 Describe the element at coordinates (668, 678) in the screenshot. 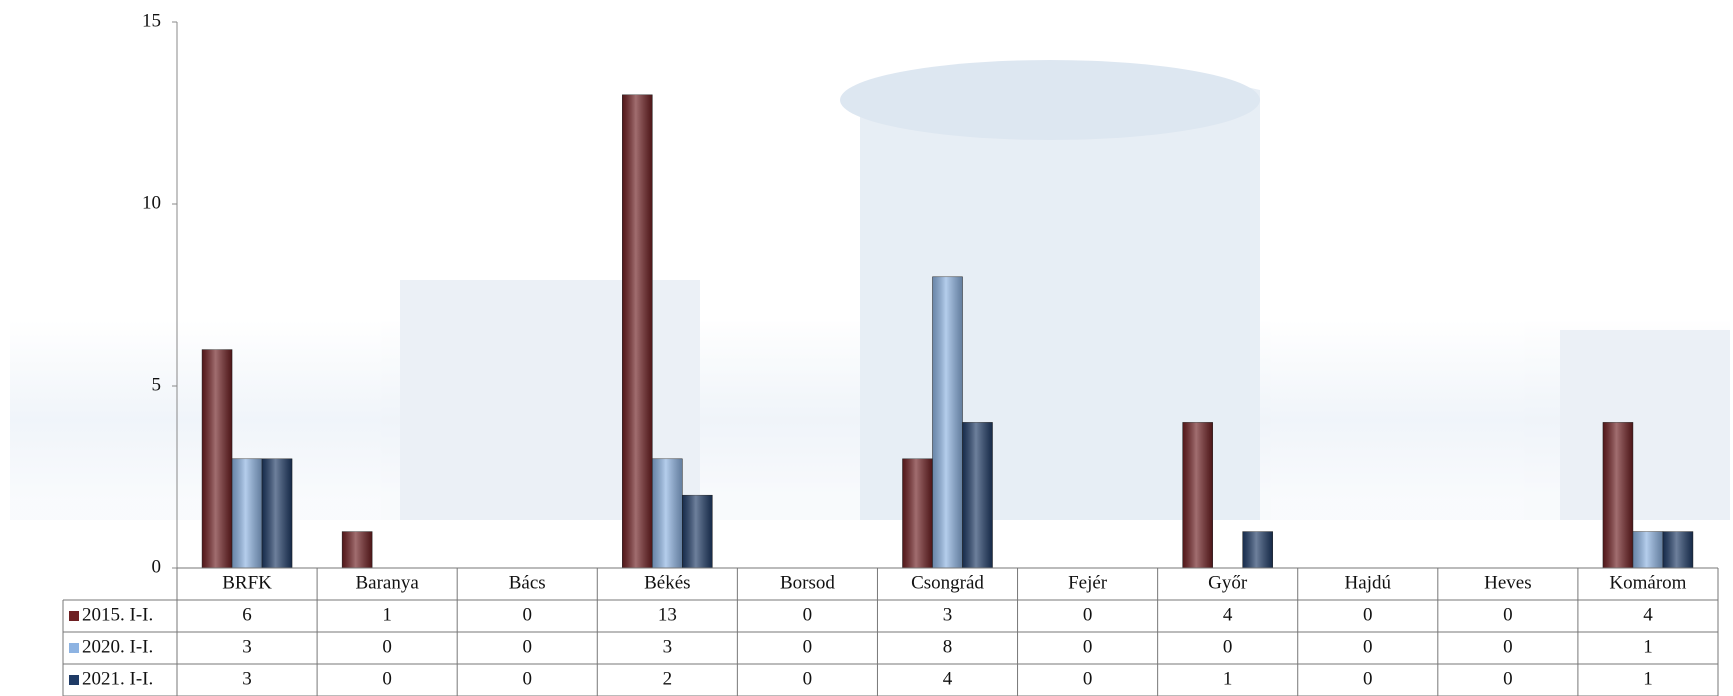

I see `table-cell: 2` at that location.